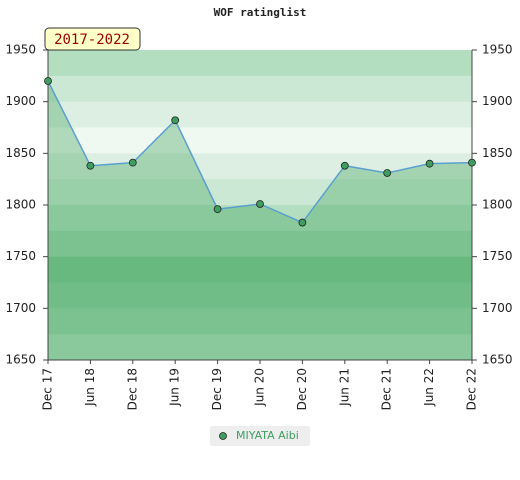  I want to click on y-tick-label: 1800, so click(20, 205).